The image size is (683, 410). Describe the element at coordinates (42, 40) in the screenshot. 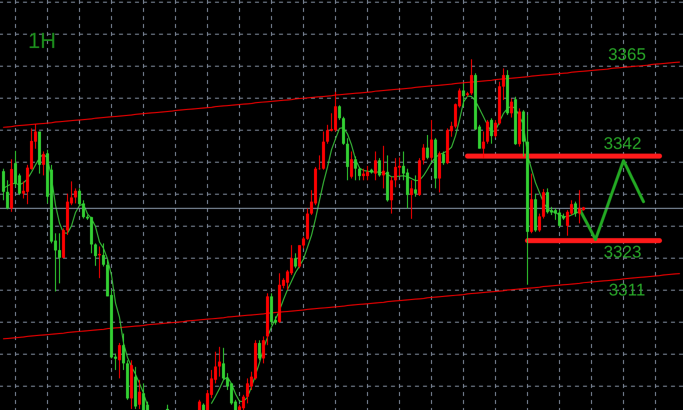

I see `chart-title: 1H` at that location.